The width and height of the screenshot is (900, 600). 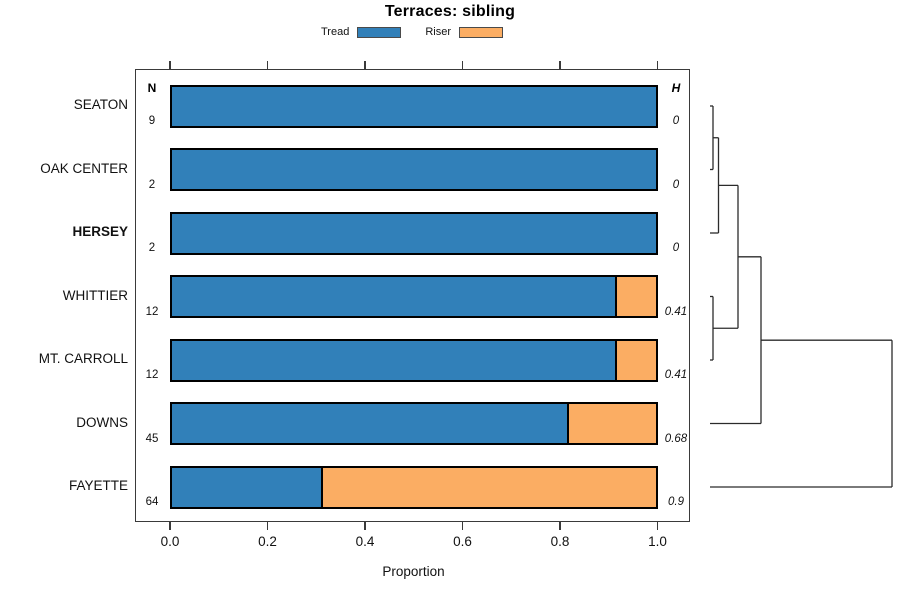 I want to click on x-tick-label: 0.8, so click(x=560, y=541).